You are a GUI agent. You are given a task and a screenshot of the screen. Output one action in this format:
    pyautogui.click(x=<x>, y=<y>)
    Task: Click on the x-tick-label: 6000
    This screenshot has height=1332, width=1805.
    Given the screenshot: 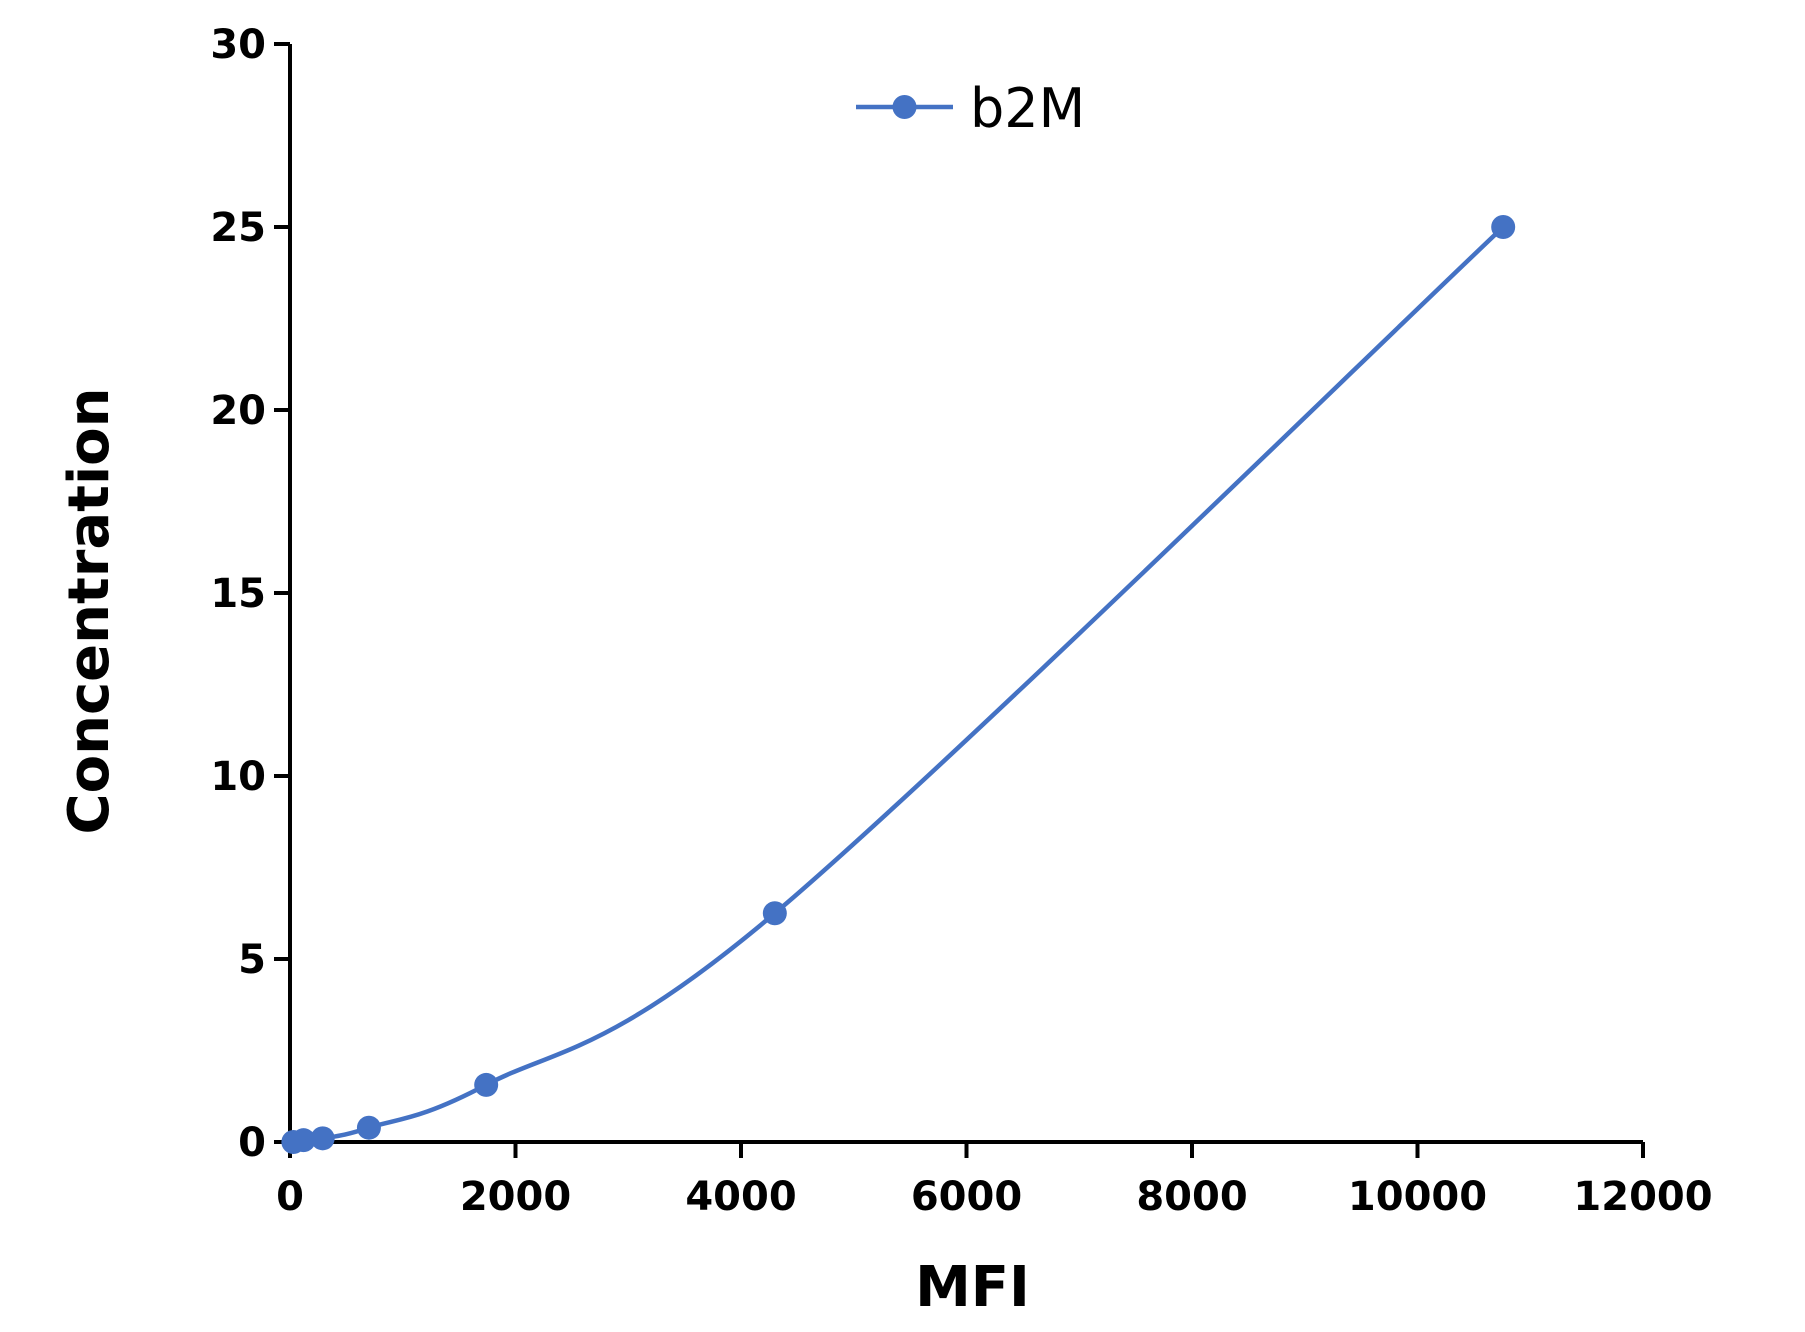 What is the action you would take?
    pyautogui.click(x=966, y=1197)
    